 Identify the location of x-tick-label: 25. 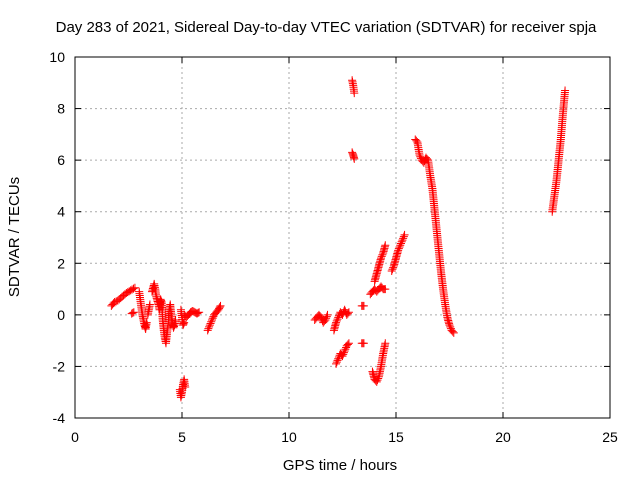
(610, 437).